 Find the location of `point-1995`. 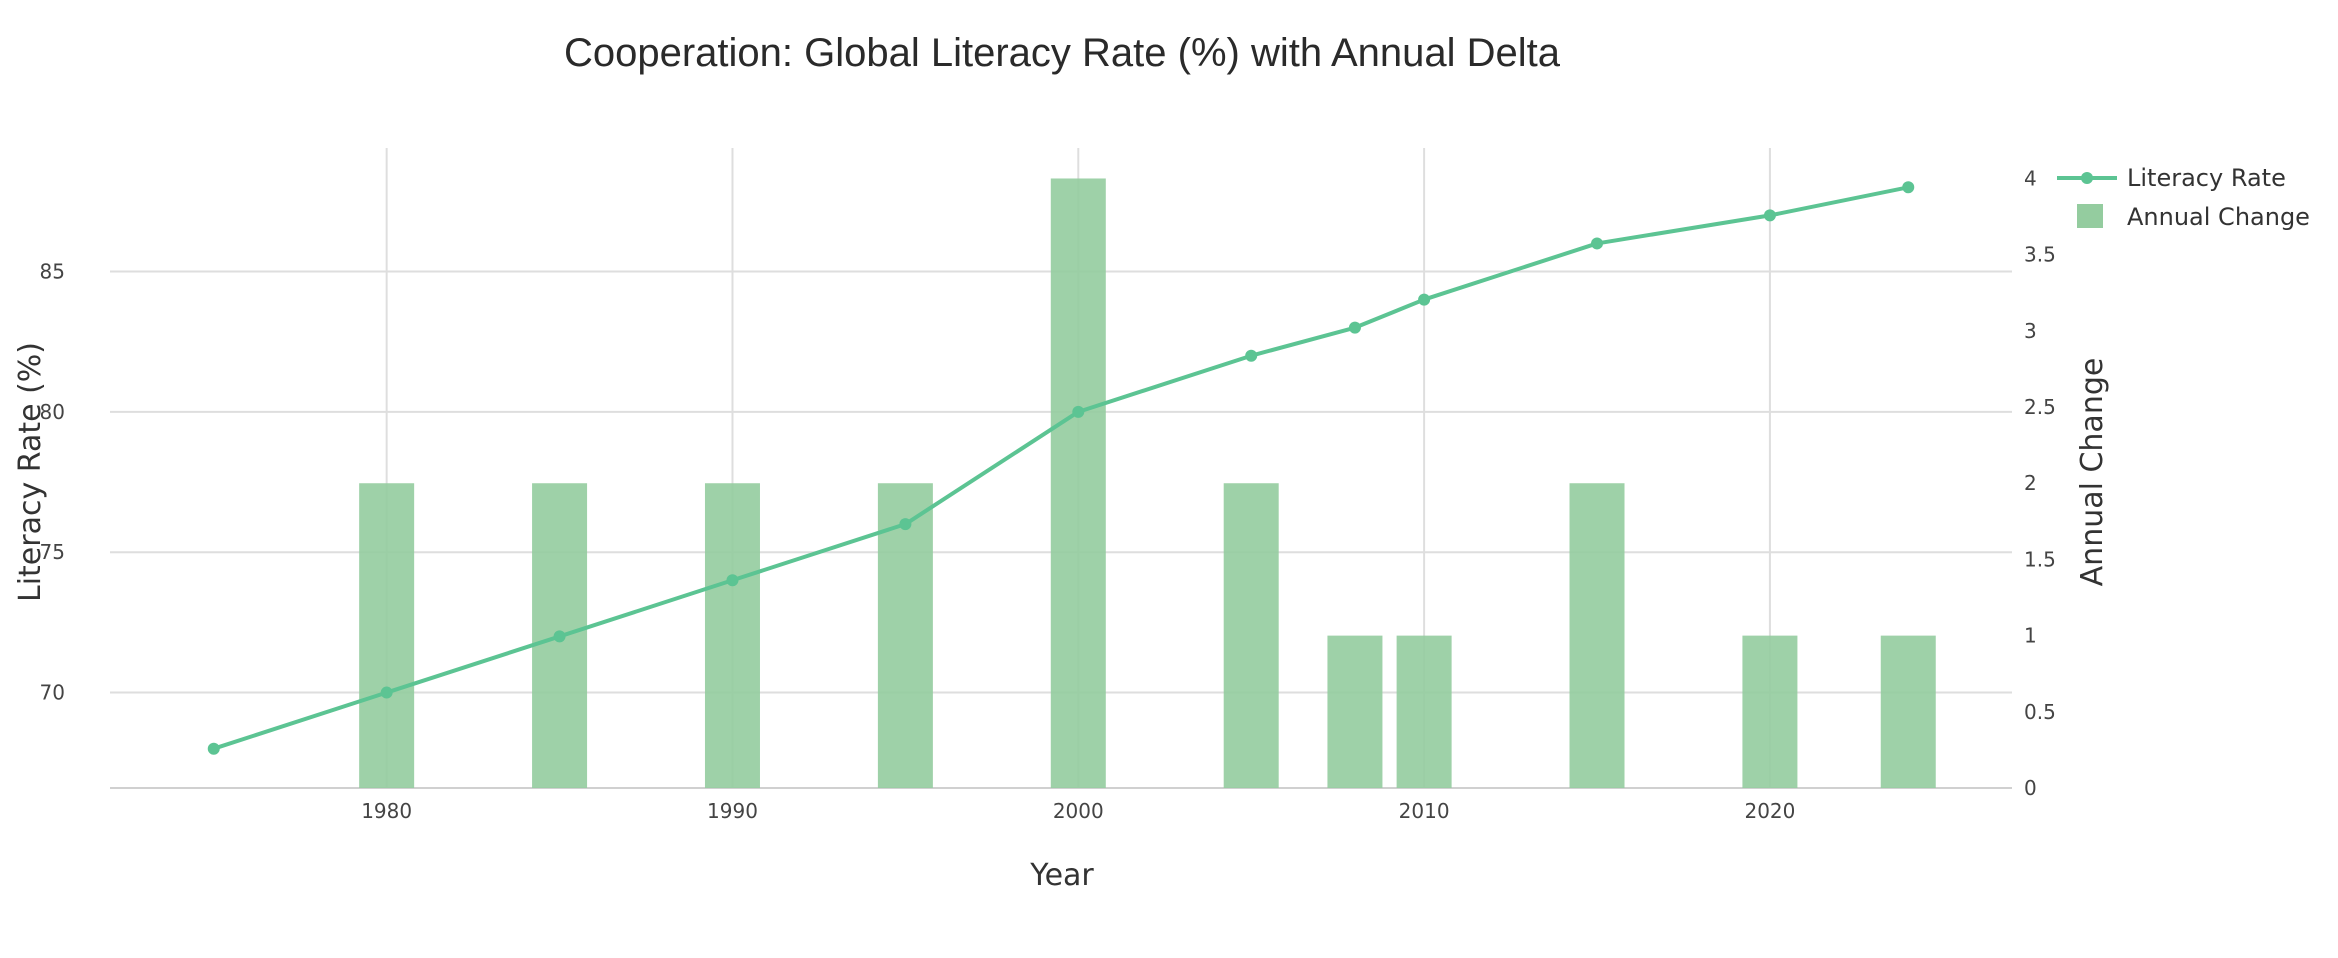

point-1995 is located at coordinates (905, 524).